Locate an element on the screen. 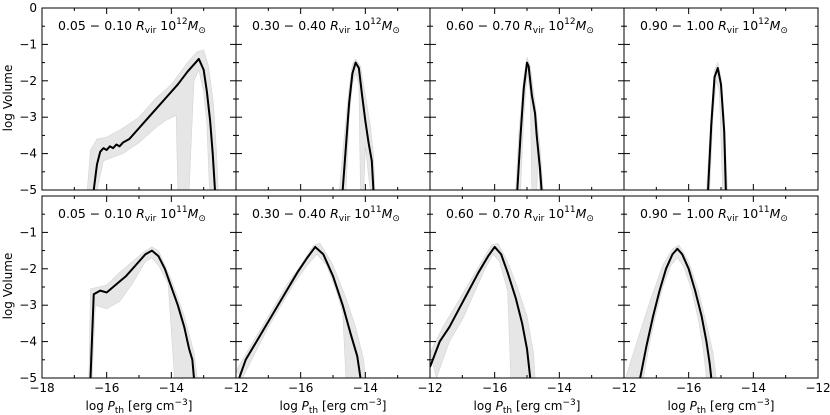 The height and width of the screenshot is (415, 830). y-tick-label-bottom: −2 is located at coordinates (28, 269).